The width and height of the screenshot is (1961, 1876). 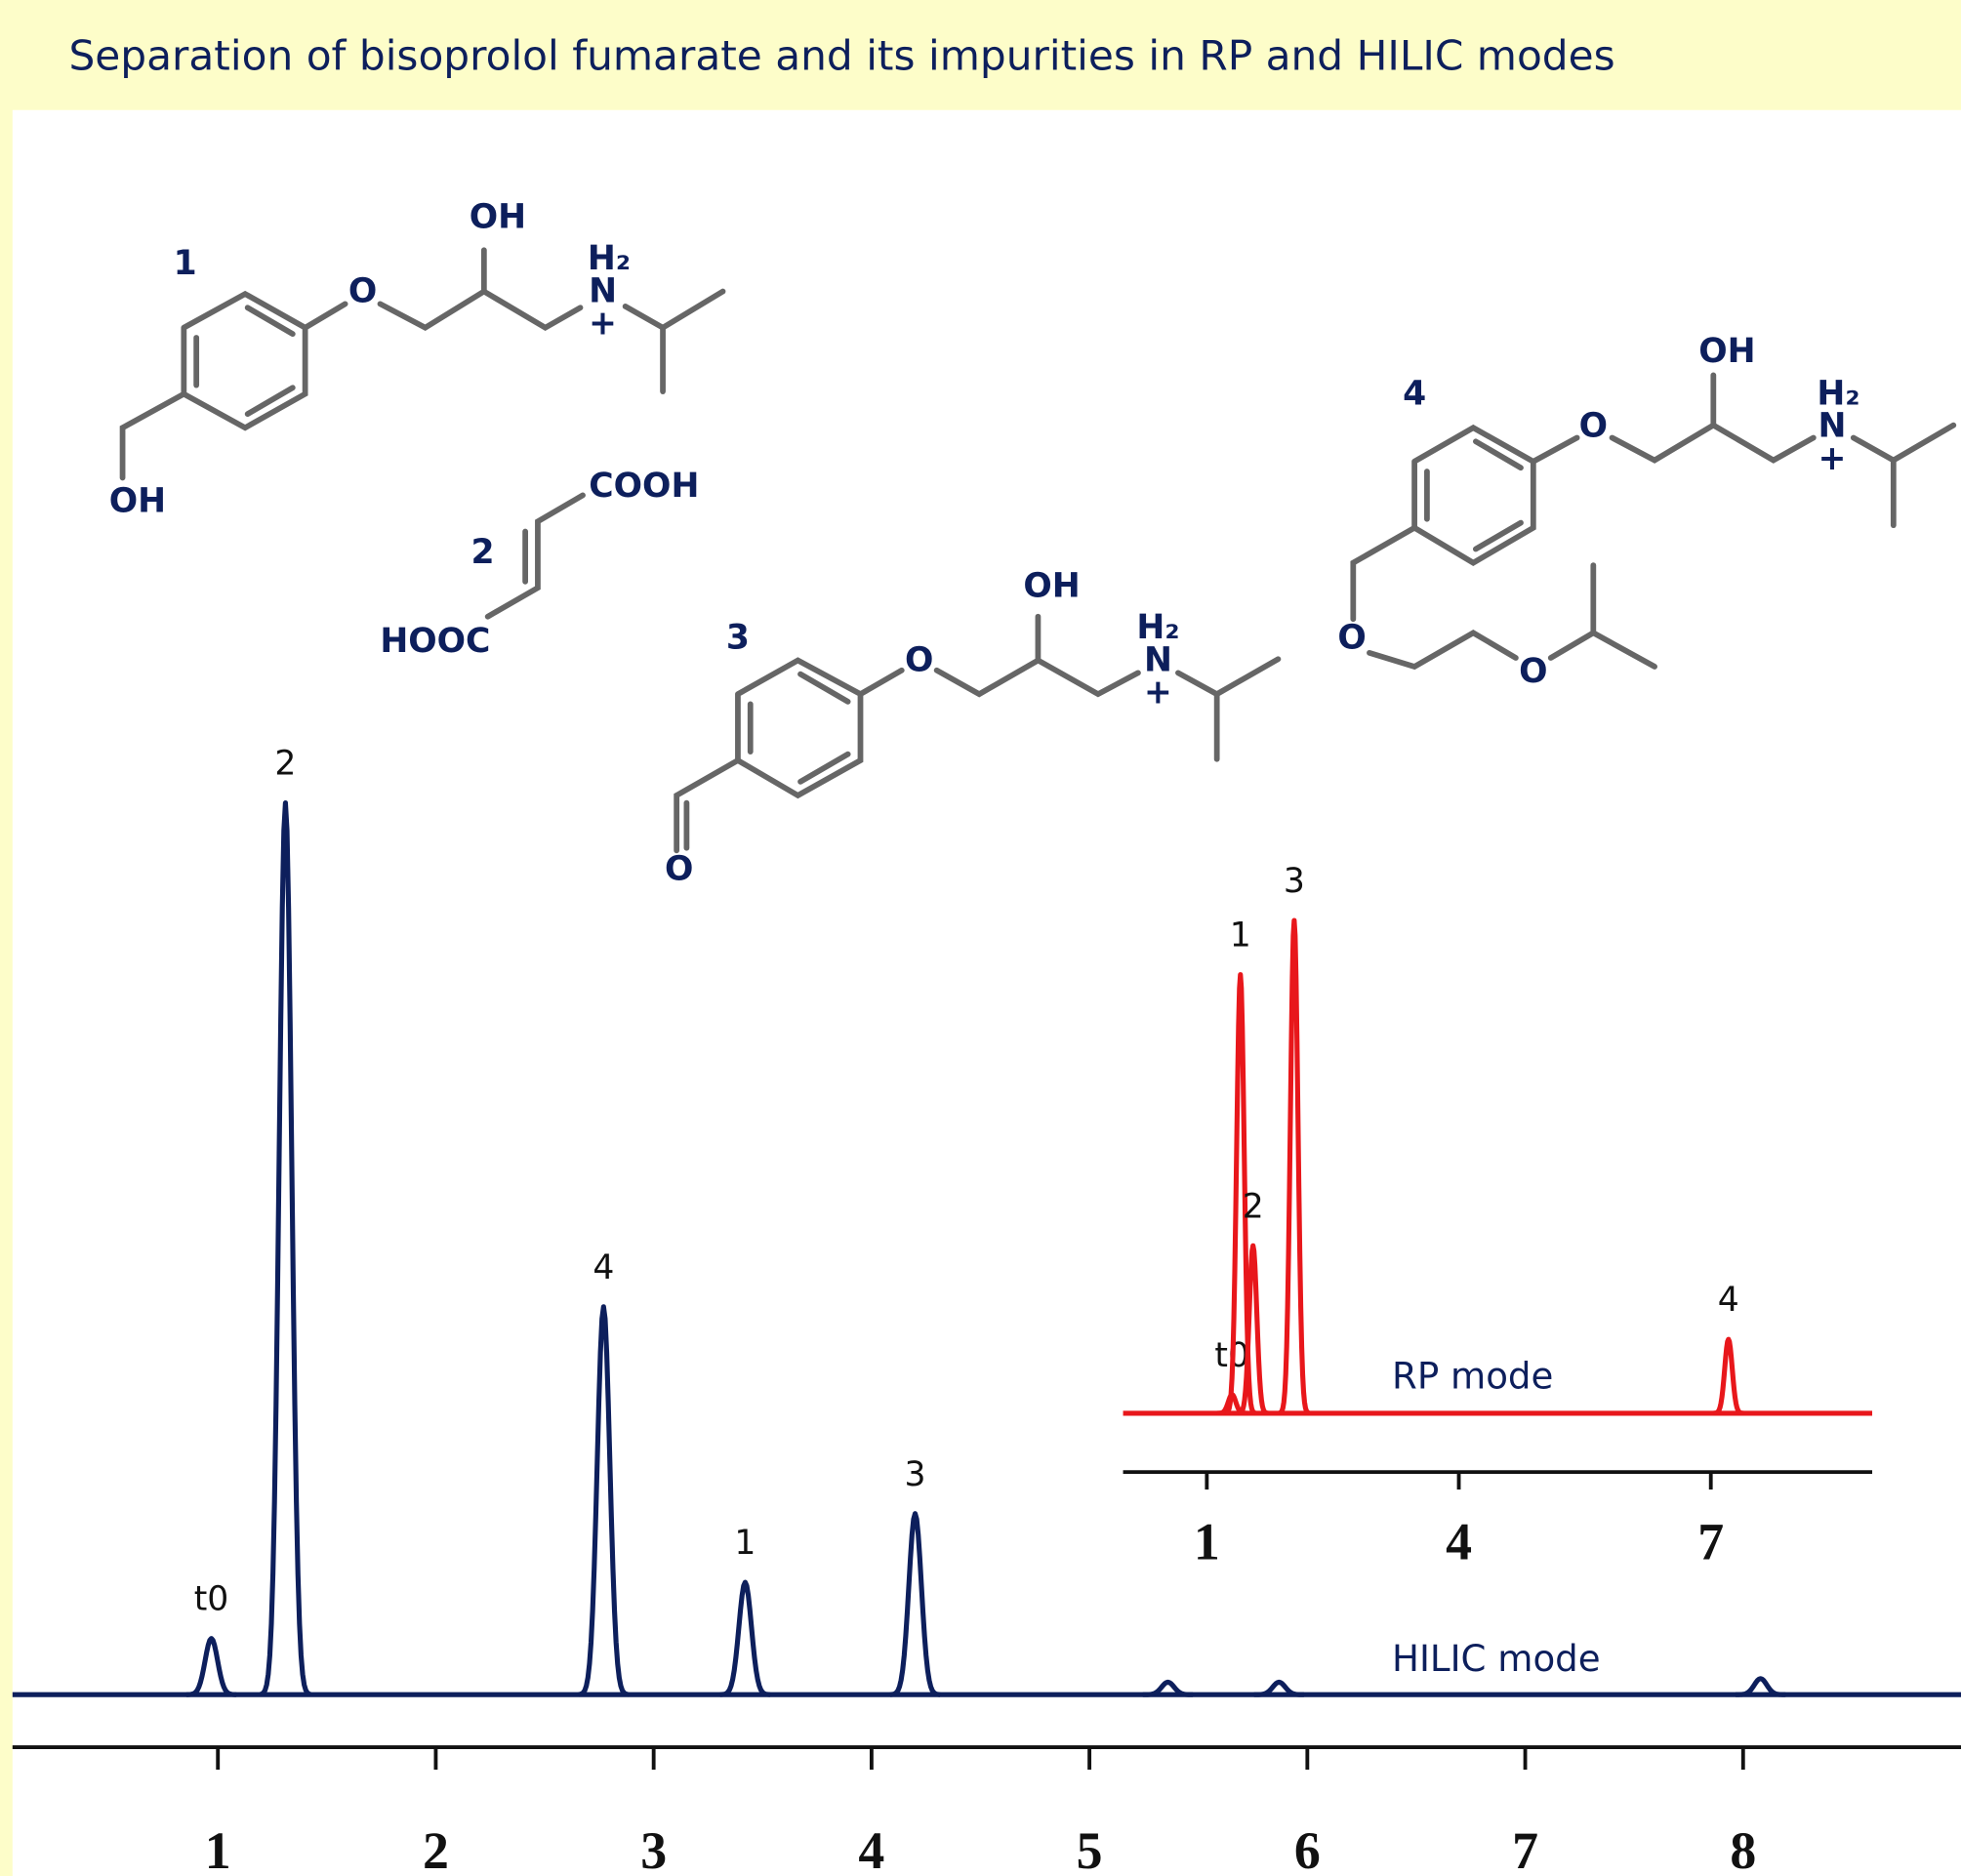 What do you see at coordinates (644, 486) in the screenshot?
I see `atom-label: COOH` at bounding box center [644, 486].